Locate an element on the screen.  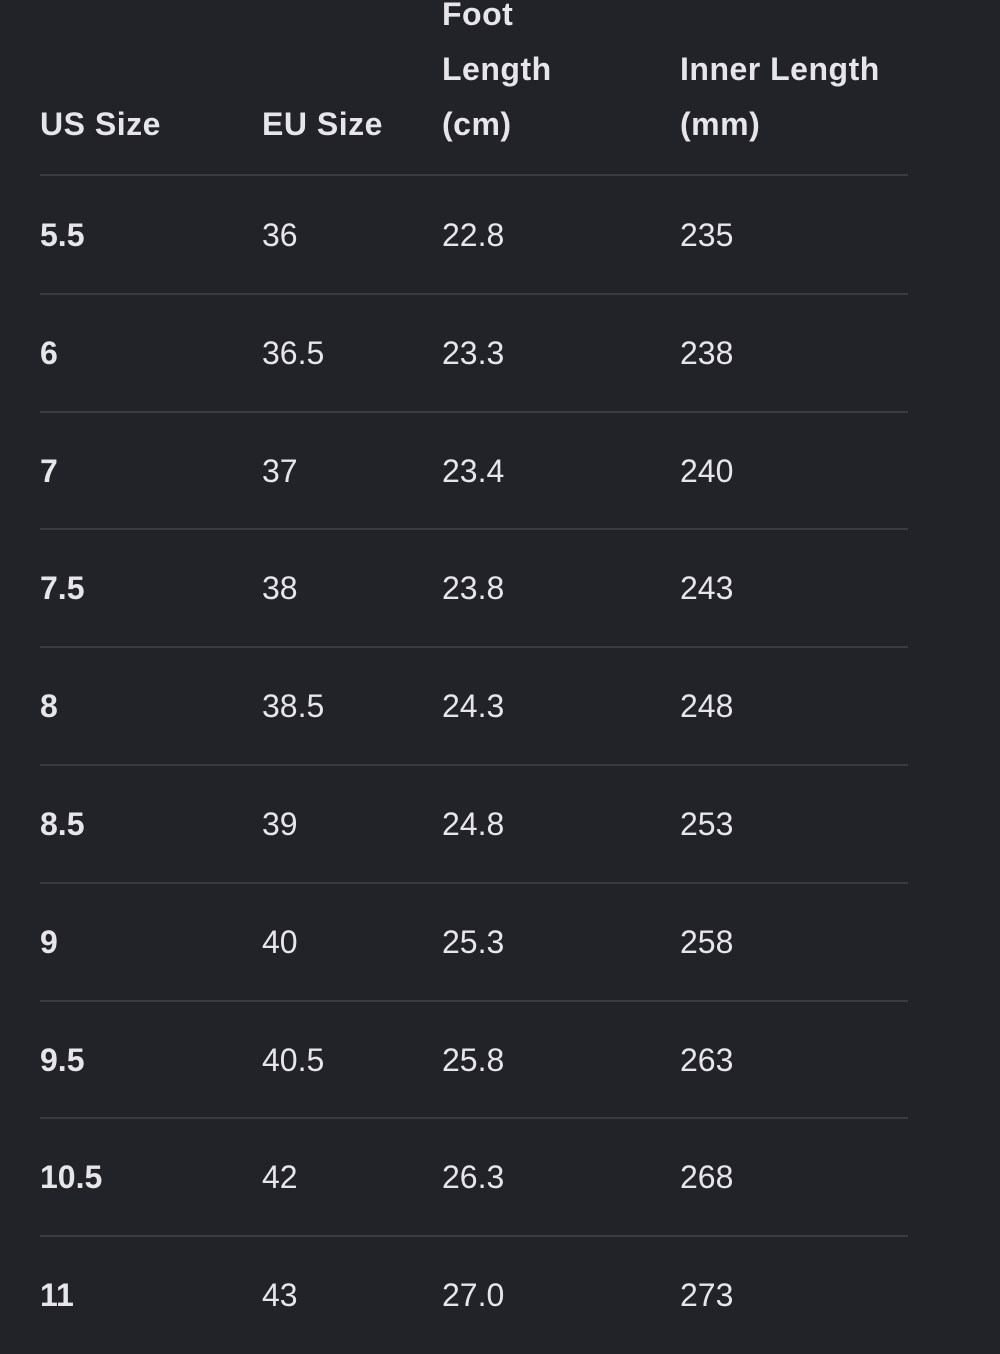
table-cell: 23.4 is located at coordinates (473, 470).